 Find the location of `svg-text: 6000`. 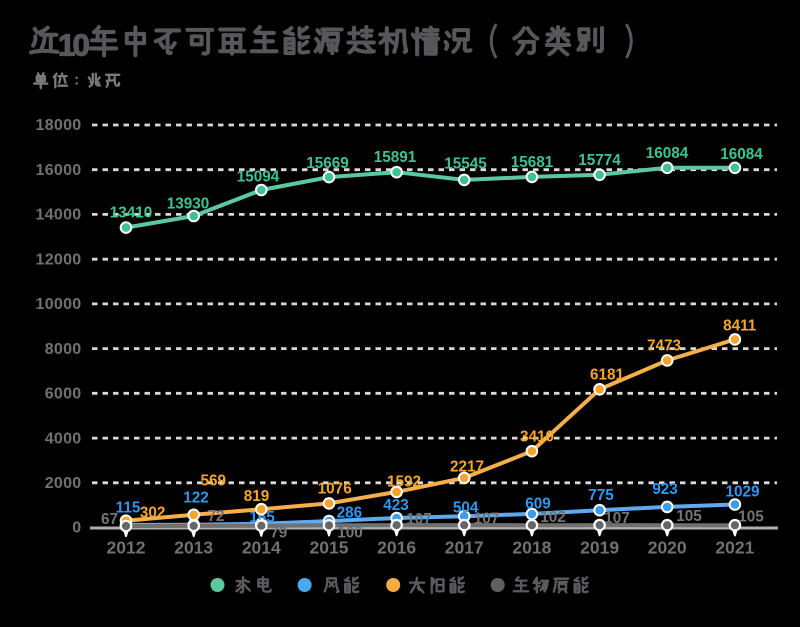

svg-text: 6000 is located at coordinates (63, 394).